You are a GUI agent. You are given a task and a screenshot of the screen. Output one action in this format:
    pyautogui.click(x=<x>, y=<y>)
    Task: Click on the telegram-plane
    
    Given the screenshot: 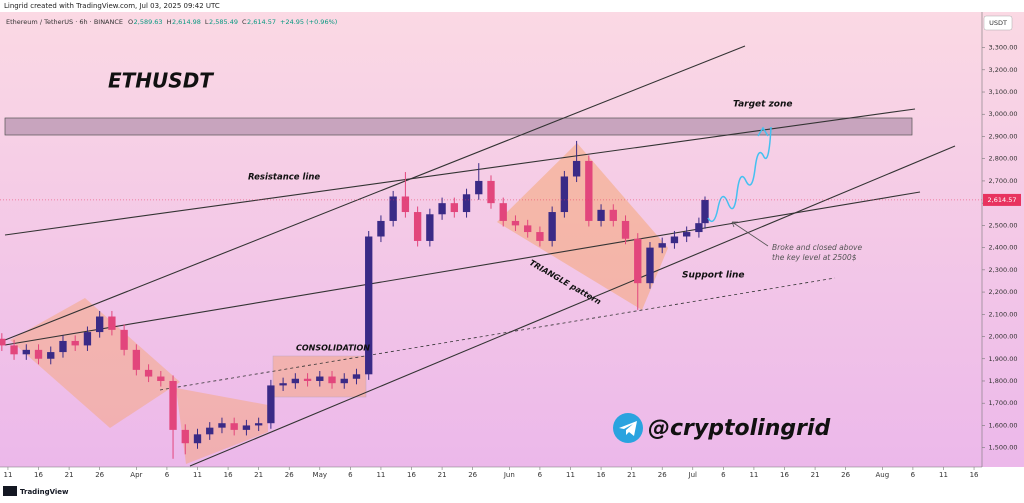 What is the action you would take?
    pyautogui.click(x=628, y=428)
    